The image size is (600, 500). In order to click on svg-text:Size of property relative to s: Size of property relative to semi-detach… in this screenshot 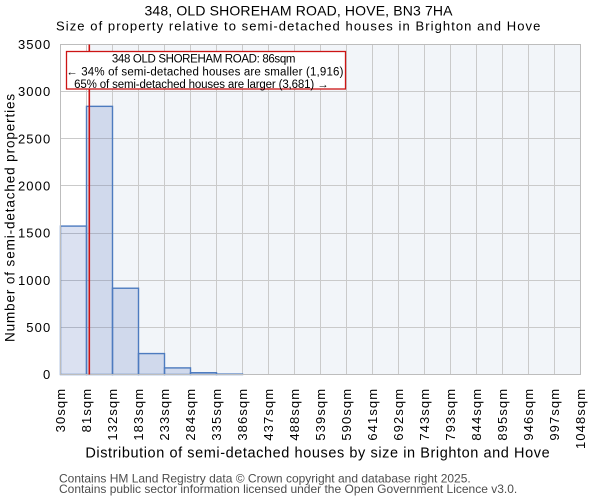, I will do `click(298, 26)`.